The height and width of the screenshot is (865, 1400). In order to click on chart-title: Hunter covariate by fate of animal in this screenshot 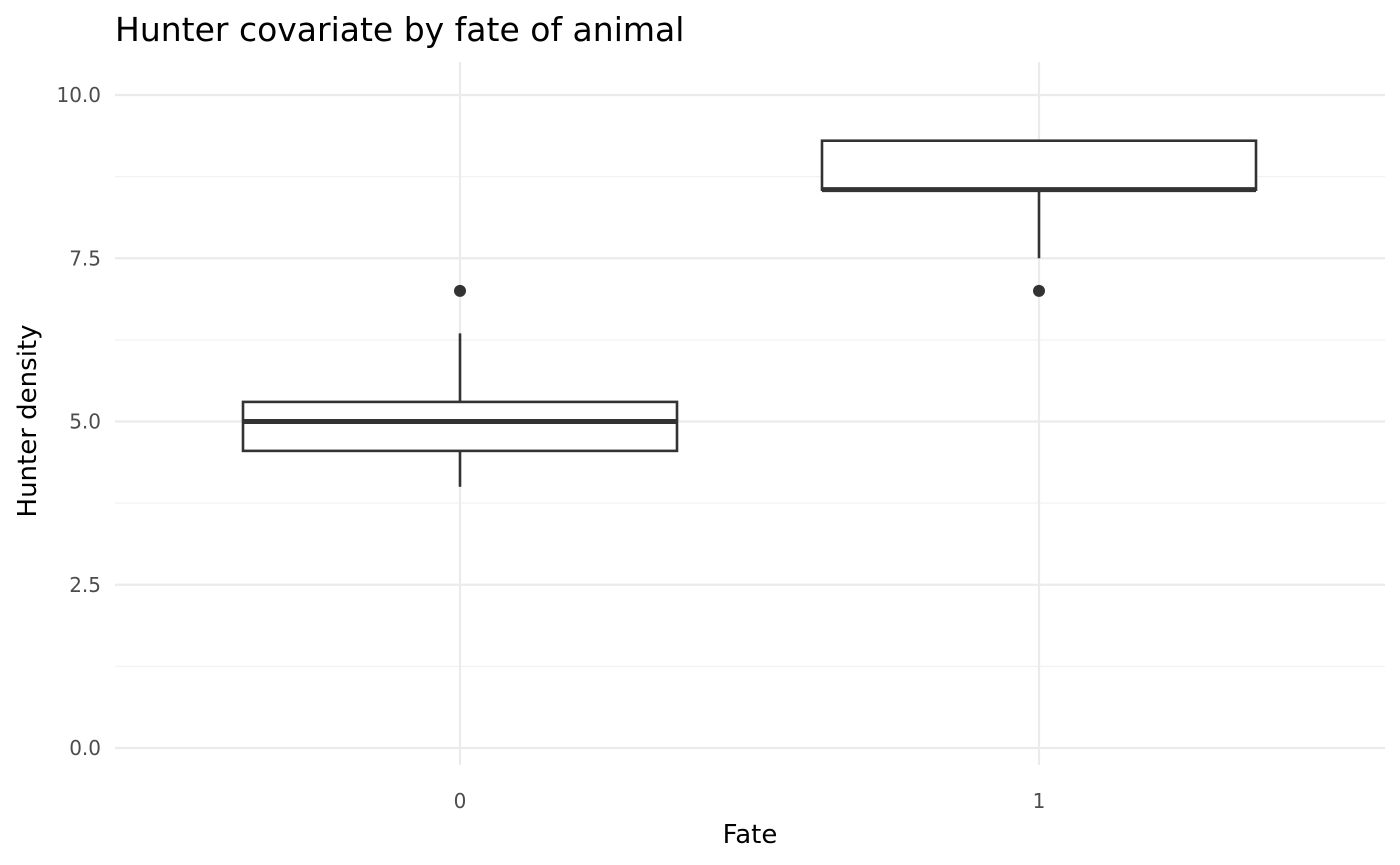, I will do `click(399, 29)`.